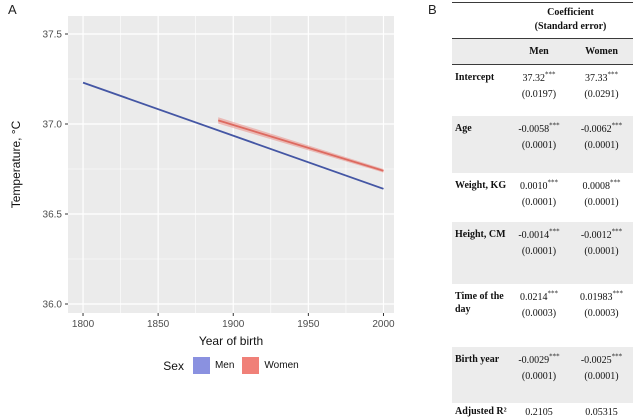 This screenshot has height=418, width=640. Describe the element at coordinates (53, 305) in the screenshot. I see `y-tick-label: 36.0` at that location.